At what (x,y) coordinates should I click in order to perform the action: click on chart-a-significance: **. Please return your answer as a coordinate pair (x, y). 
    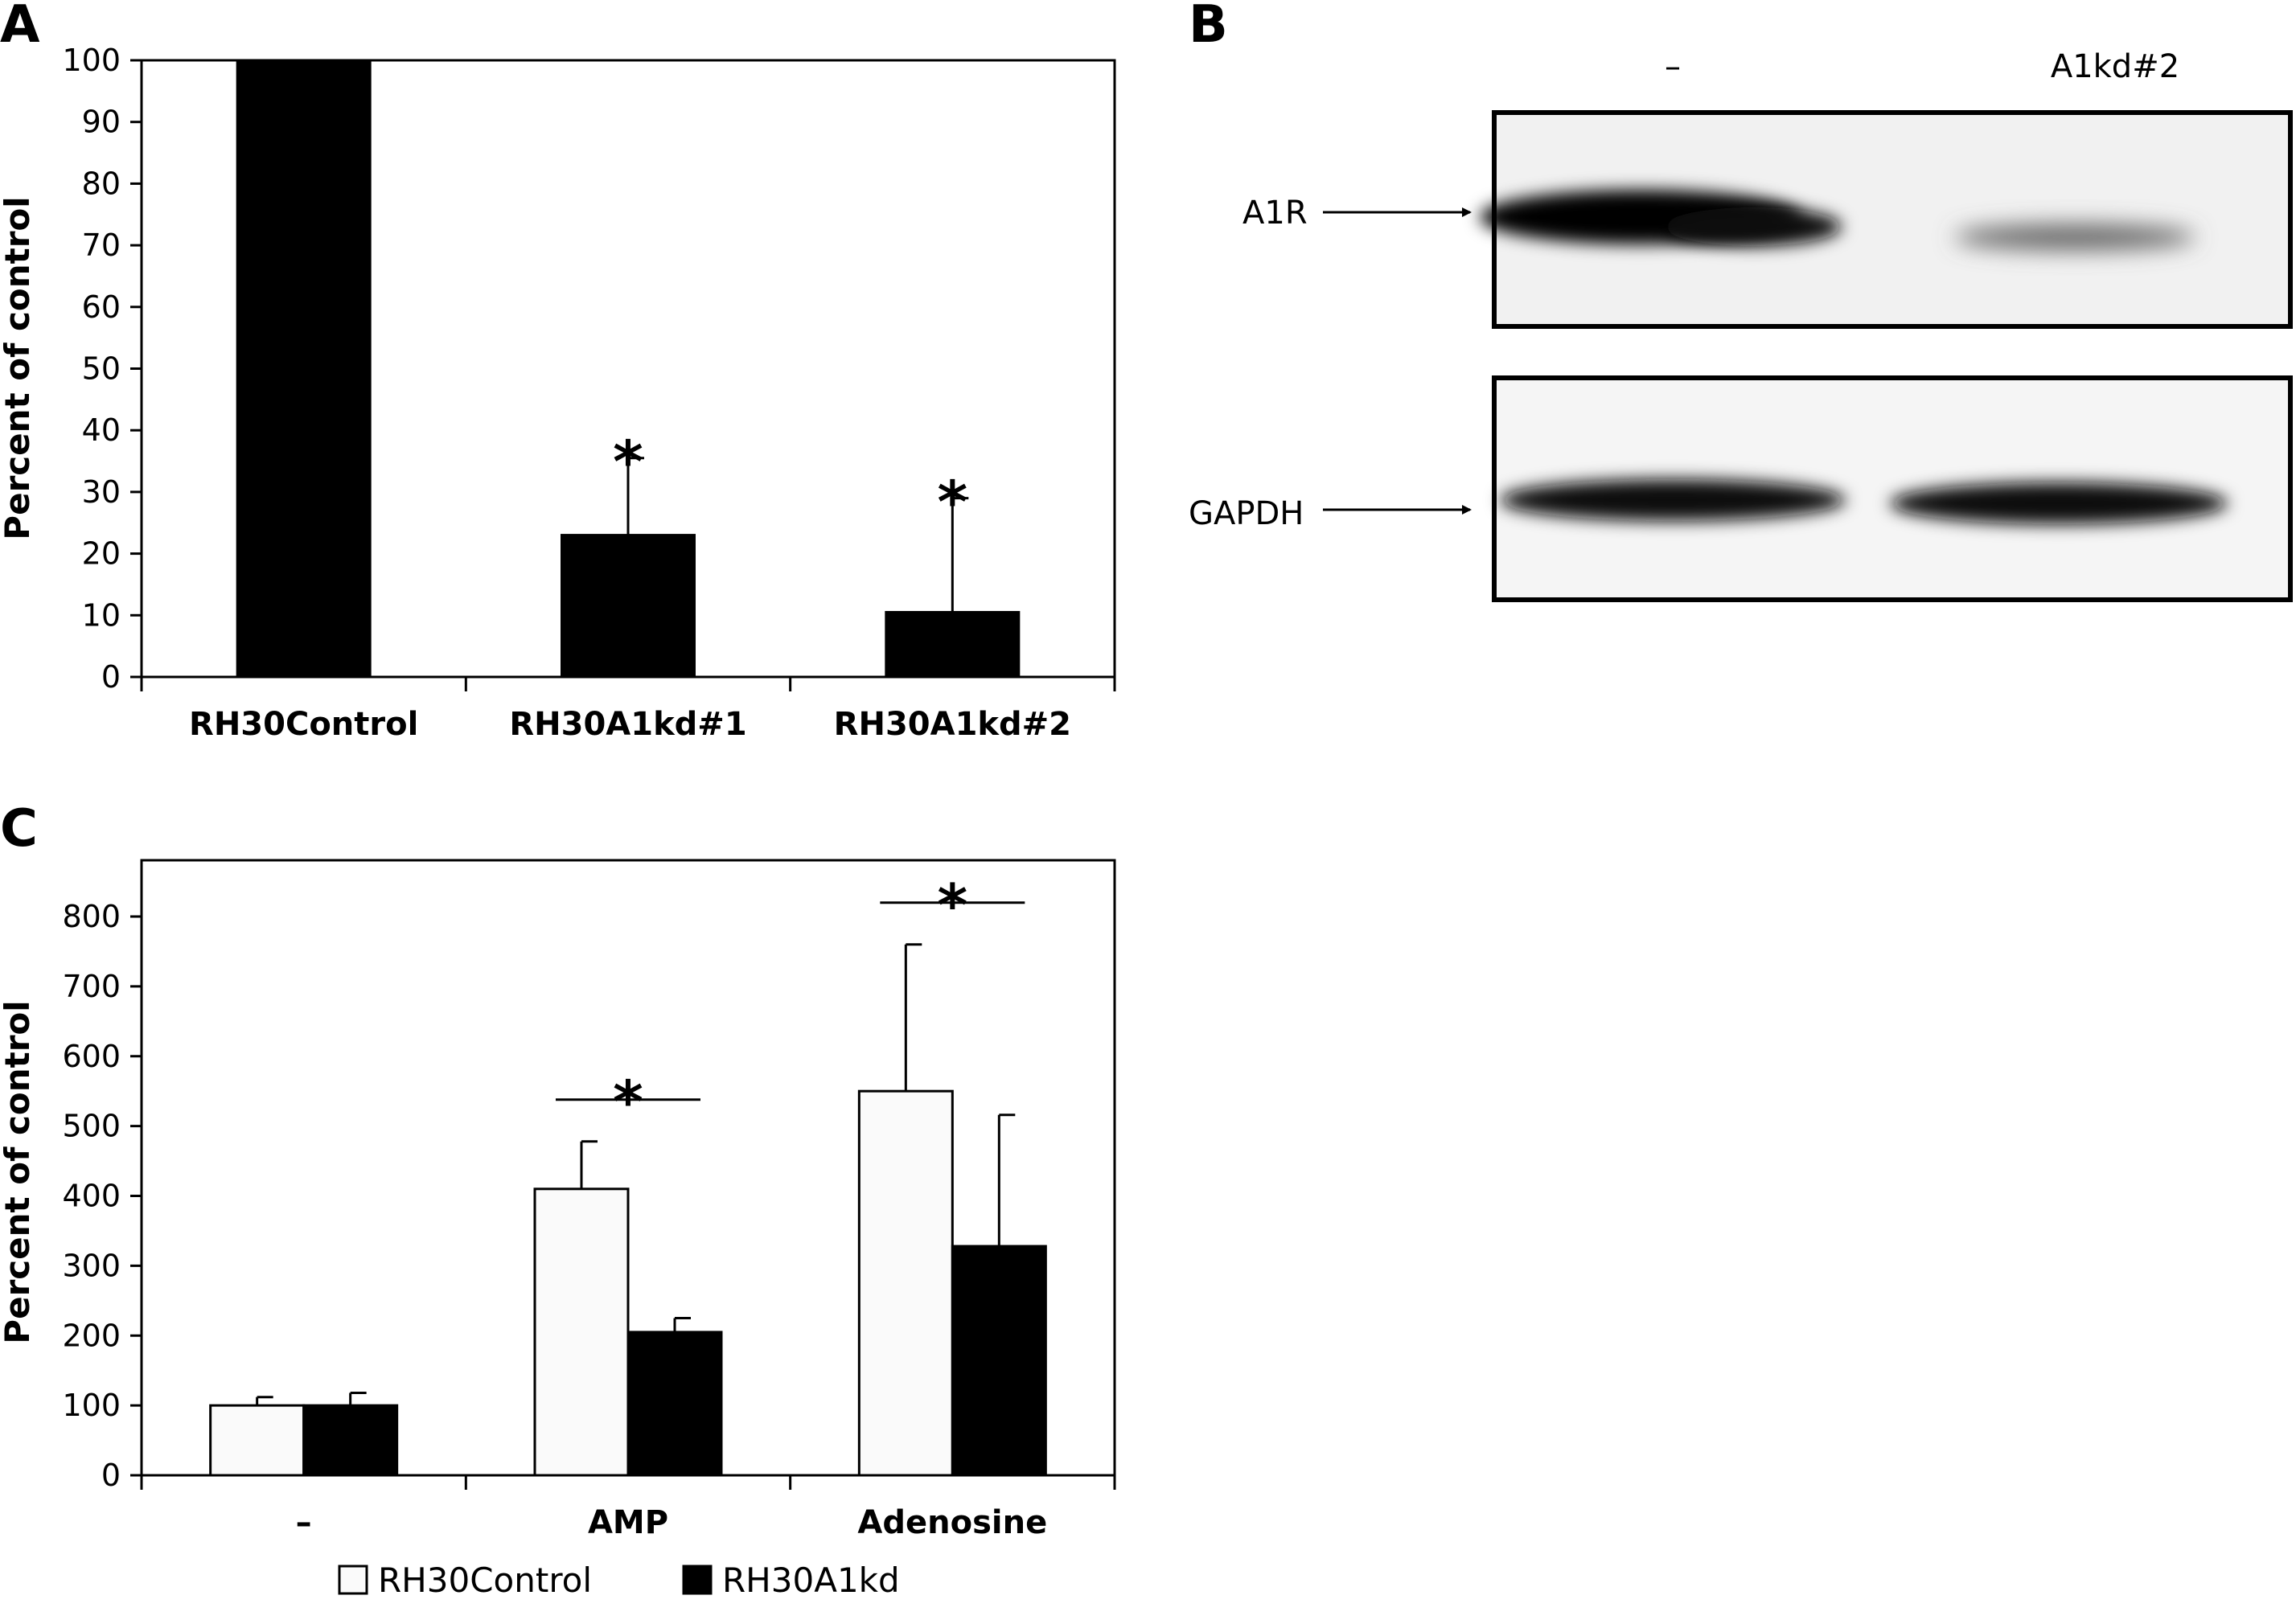
    Looking at the image, I should click on (790, 482).